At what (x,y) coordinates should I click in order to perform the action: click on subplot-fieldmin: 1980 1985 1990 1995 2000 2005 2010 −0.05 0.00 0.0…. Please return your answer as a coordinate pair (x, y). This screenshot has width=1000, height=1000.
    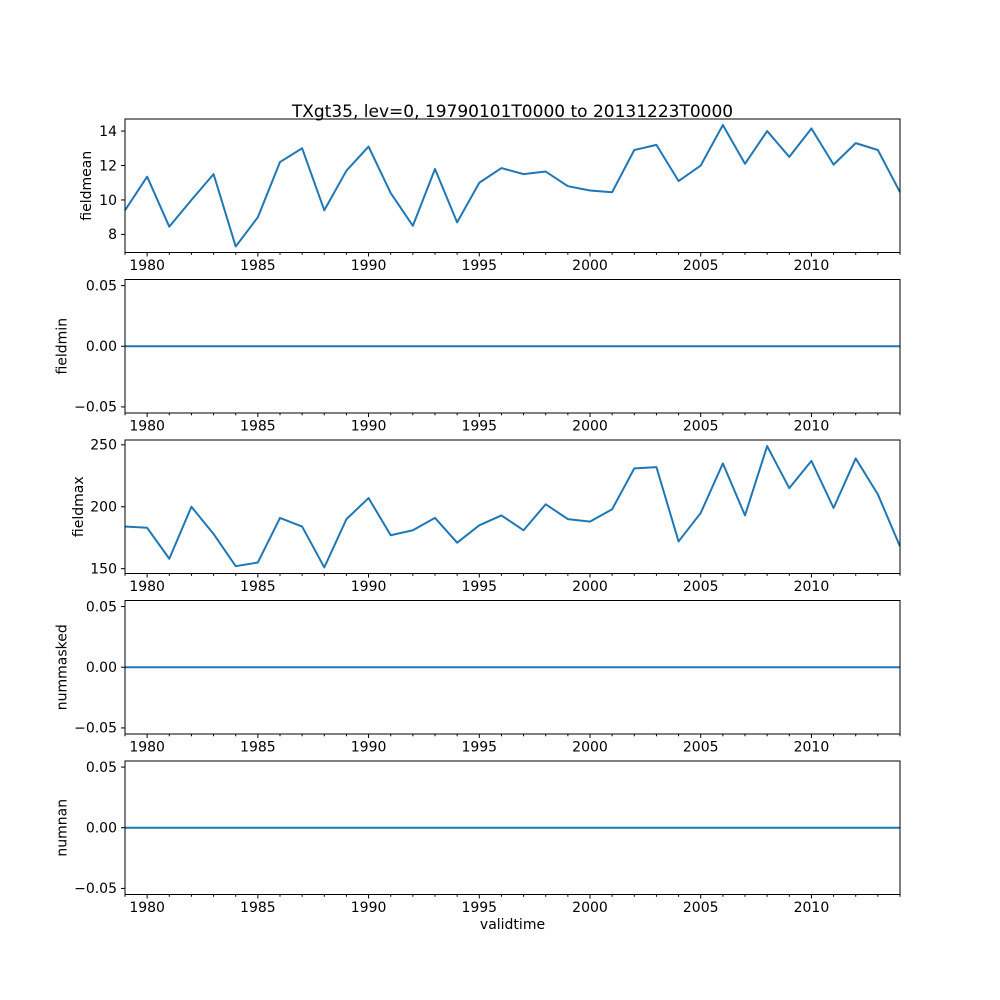
    Looking at the image, I should click on (478, 356).